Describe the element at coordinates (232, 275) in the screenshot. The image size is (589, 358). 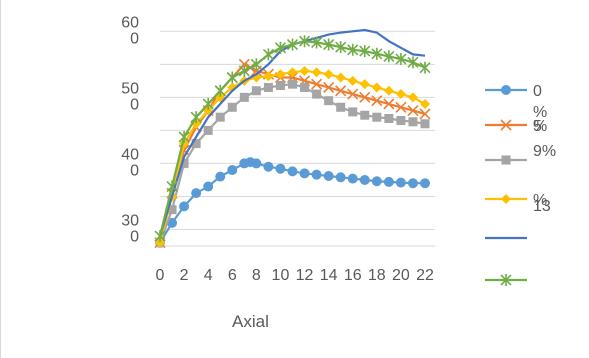
I see `x-tick-label-6: 6` at that location.